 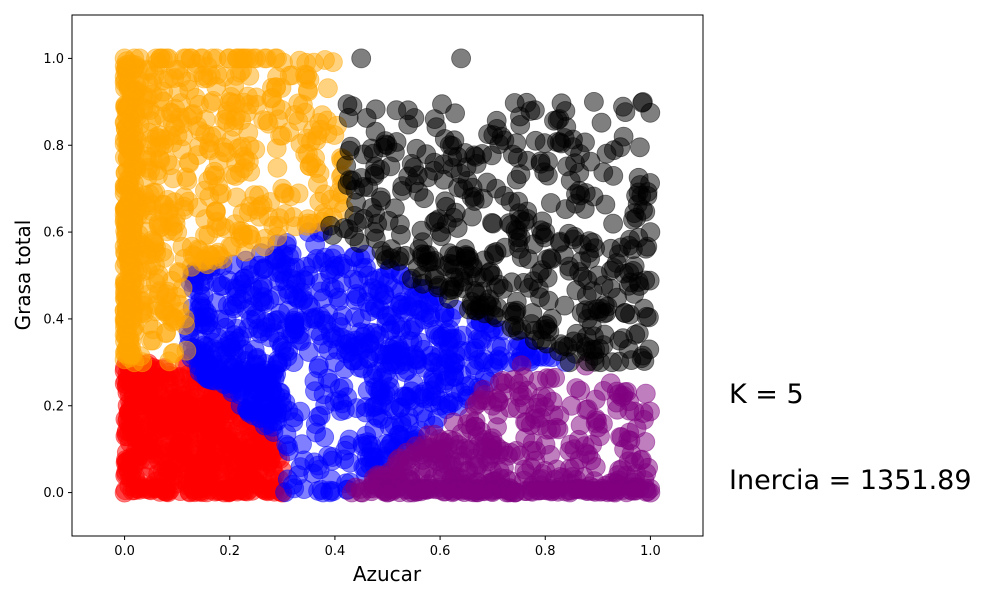 I want to click on y-tick-label: 0.6, so click(x=53, y=233).